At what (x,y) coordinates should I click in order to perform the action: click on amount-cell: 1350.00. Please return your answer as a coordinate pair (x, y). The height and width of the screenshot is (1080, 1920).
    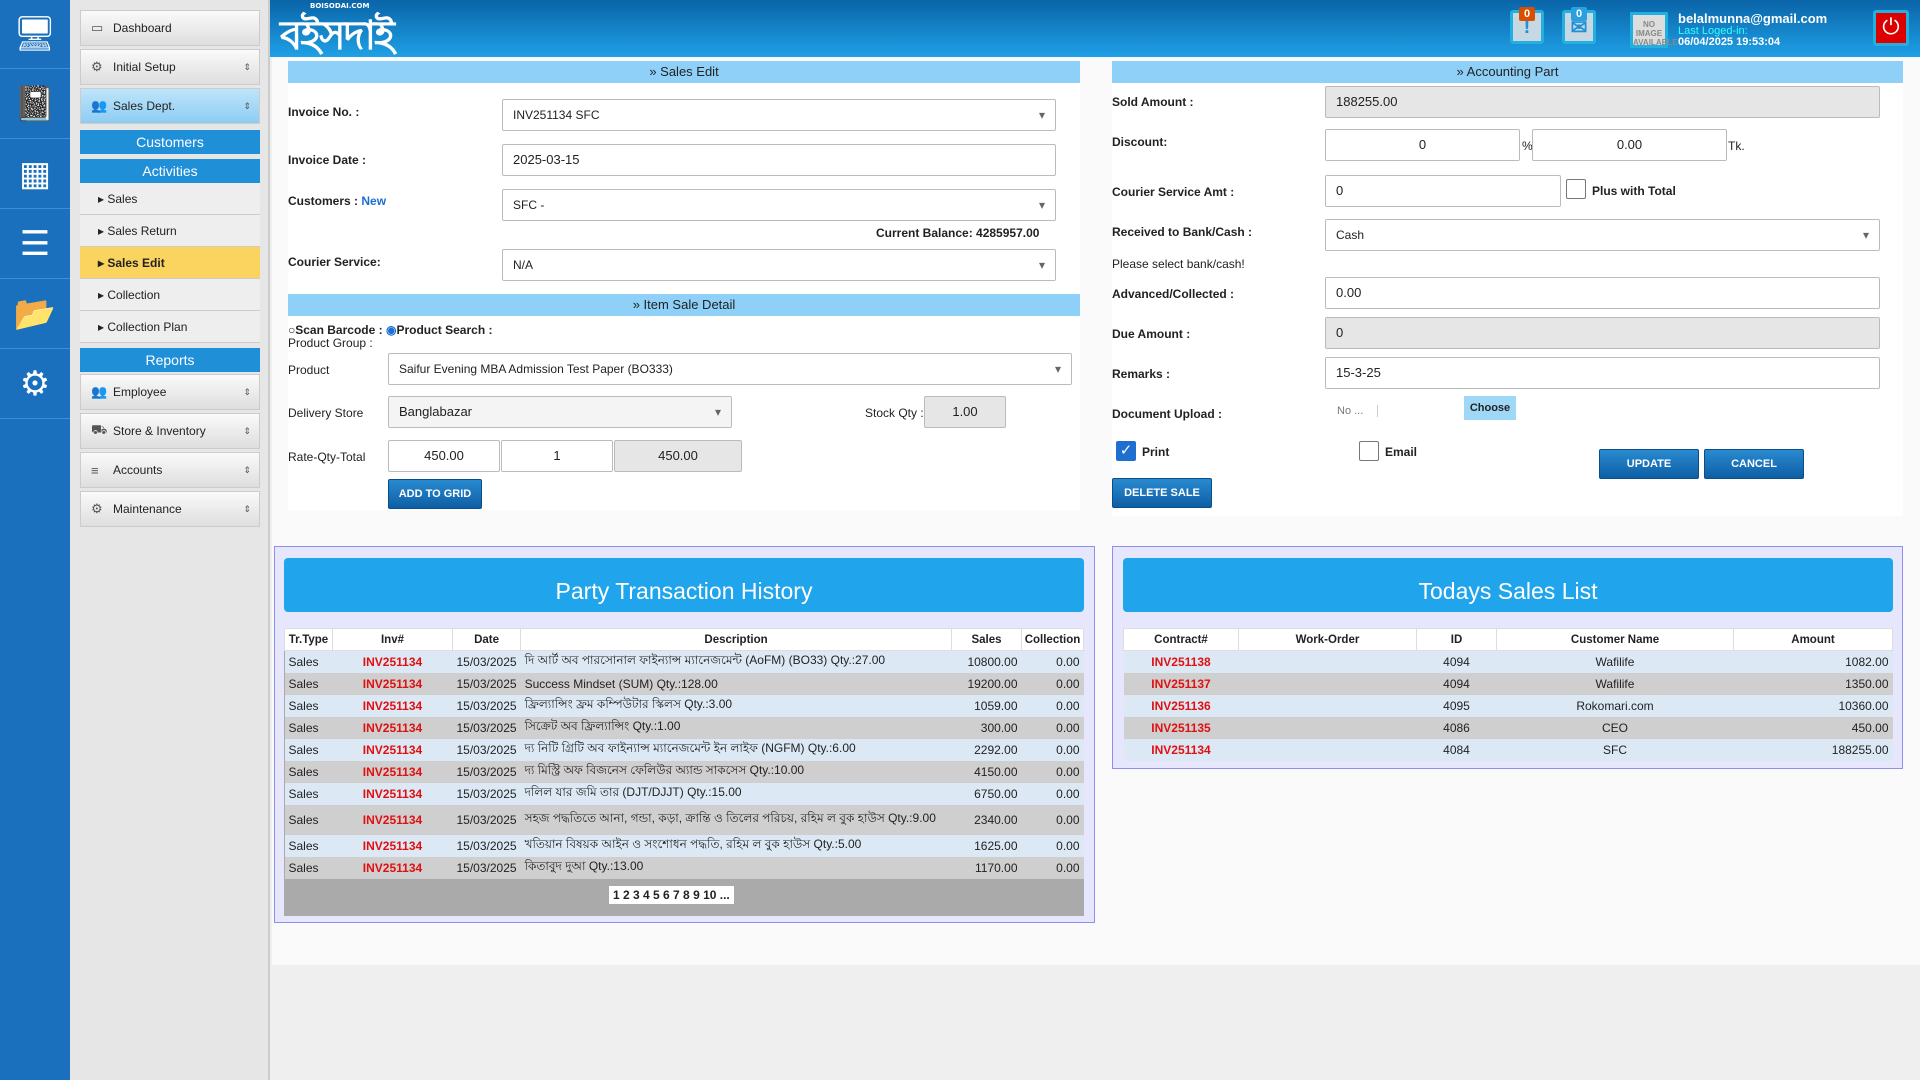
    Looking at the image, I should click on (1813, 683).